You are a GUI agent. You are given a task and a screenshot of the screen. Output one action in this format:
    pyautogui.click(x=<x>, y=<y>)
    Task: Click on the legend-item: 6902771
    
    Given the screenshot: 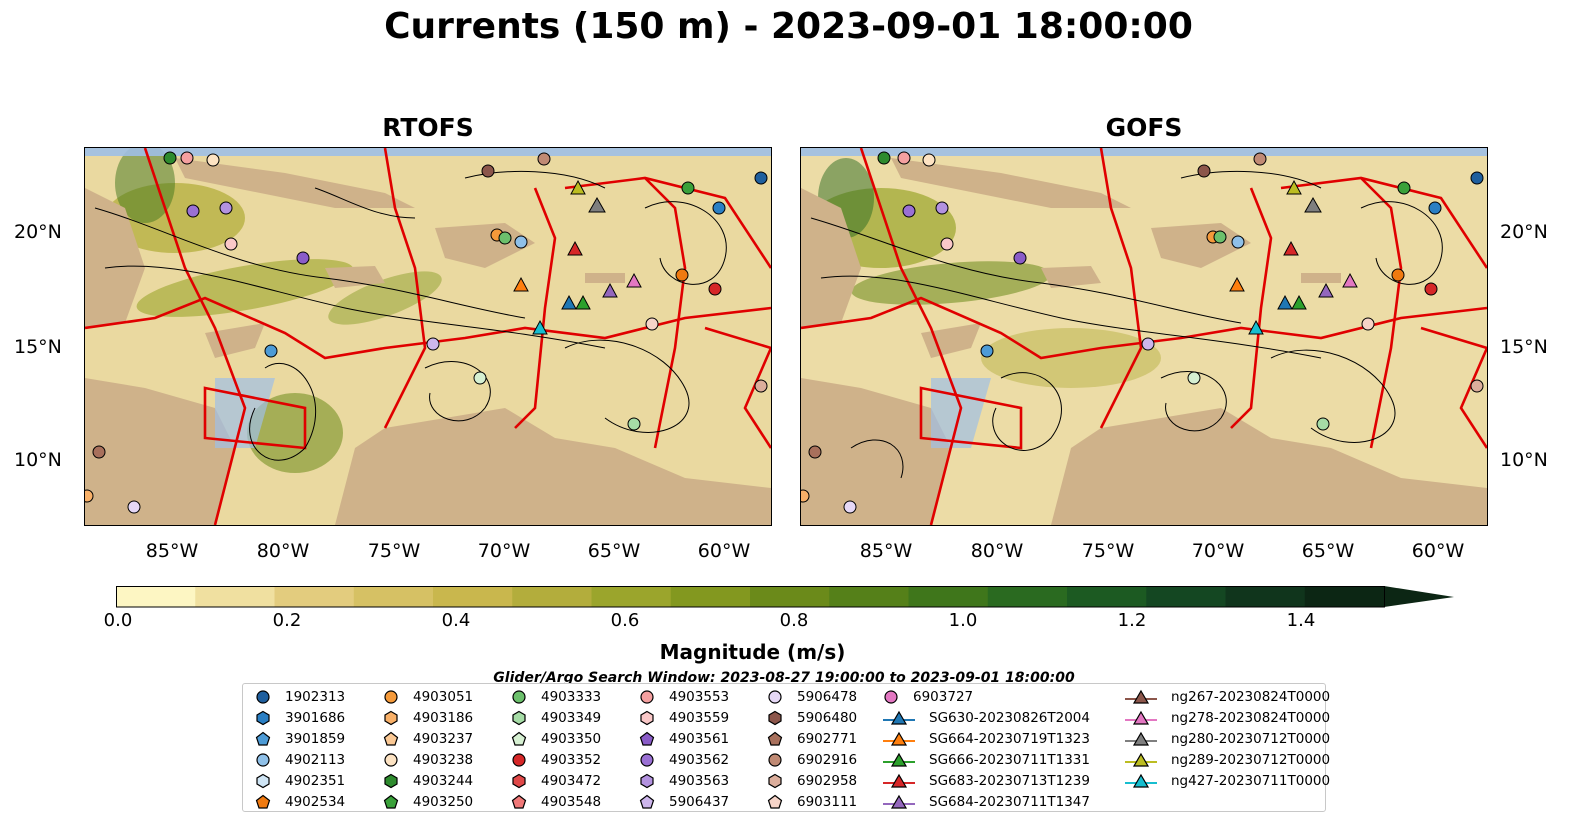 What is the action you would take?
    pyautogui.click(x=811, y=738)
    